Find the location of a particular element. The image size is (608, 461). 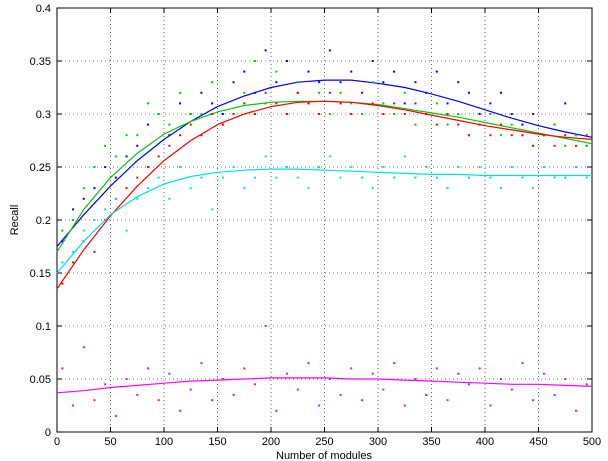

x-tick-label: 500 is located at coordinates (592, 442).